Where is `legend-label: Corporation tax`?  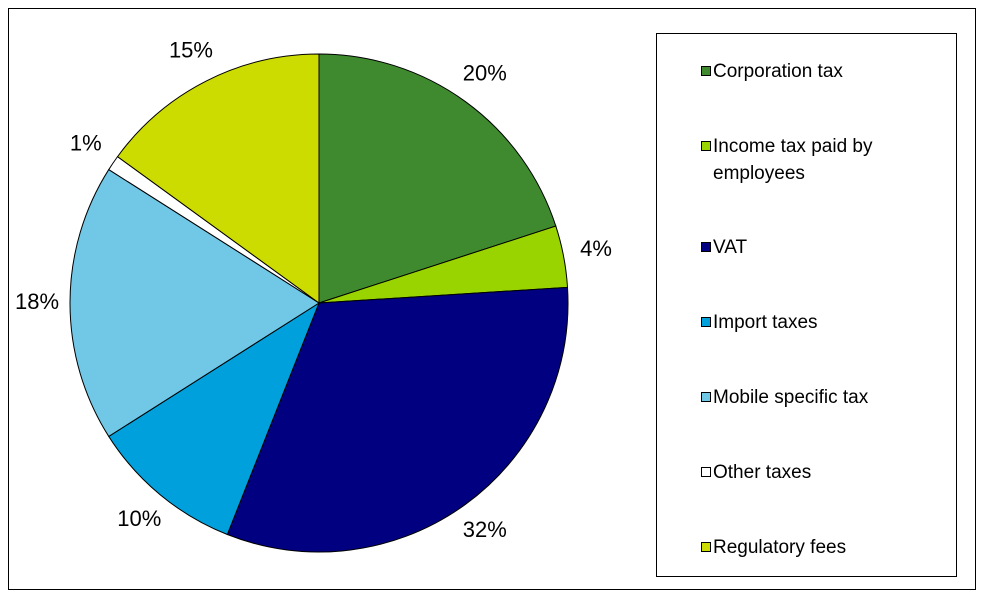 legend-label: Corporation tax is located at coordinates (778, 71).